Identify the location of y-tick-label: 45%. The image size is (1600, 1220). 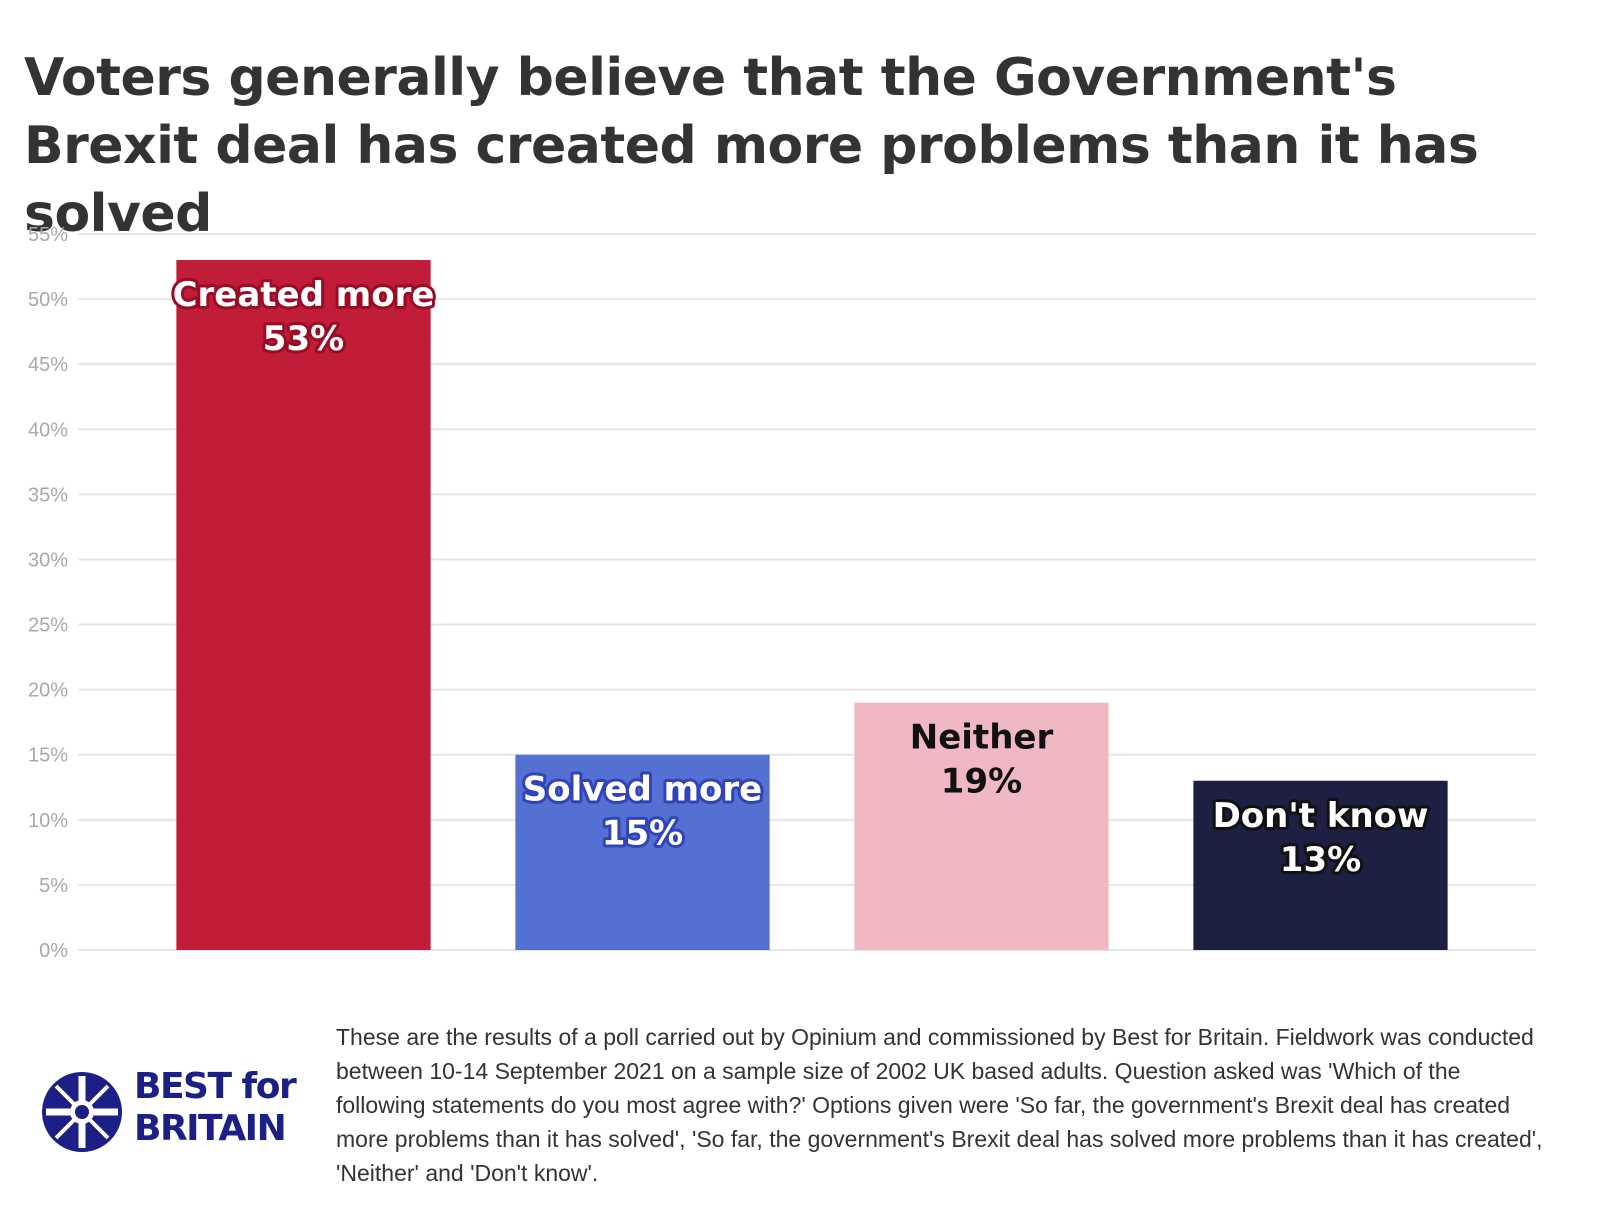
(48, 365).